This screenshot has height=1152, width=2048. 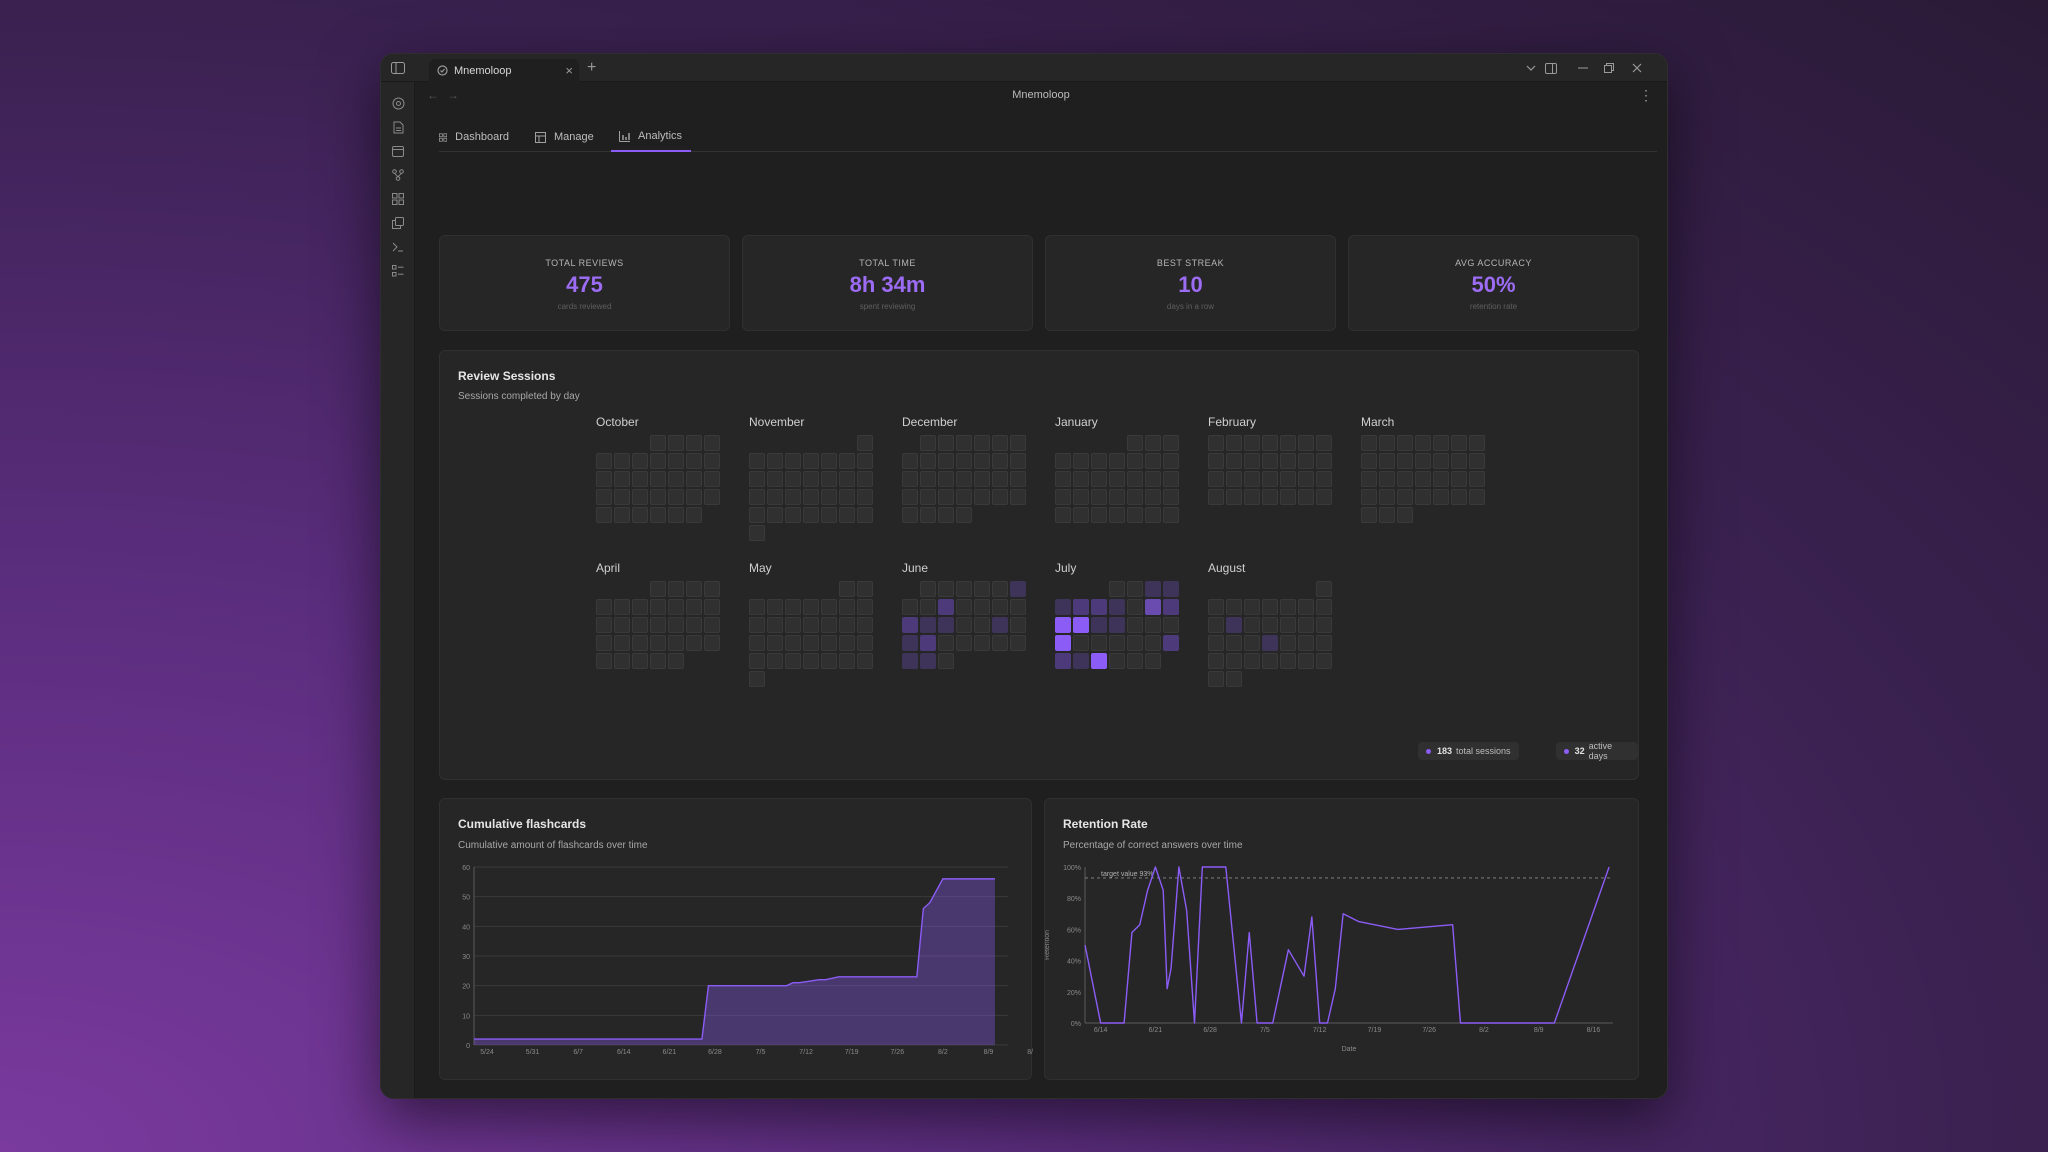 I want to click on tab-analytics: Analytics, so click(x=651, y=137).